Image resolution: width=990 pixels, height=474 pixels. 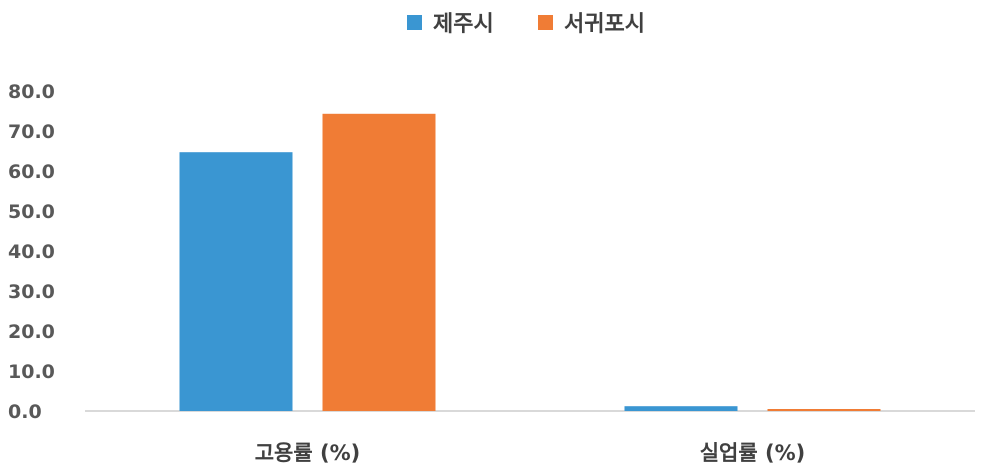 What do you see at coordinates (31, 172) in the screenshot?
I see `y-tick-label: 60.0` at bounding box center [31, 172].